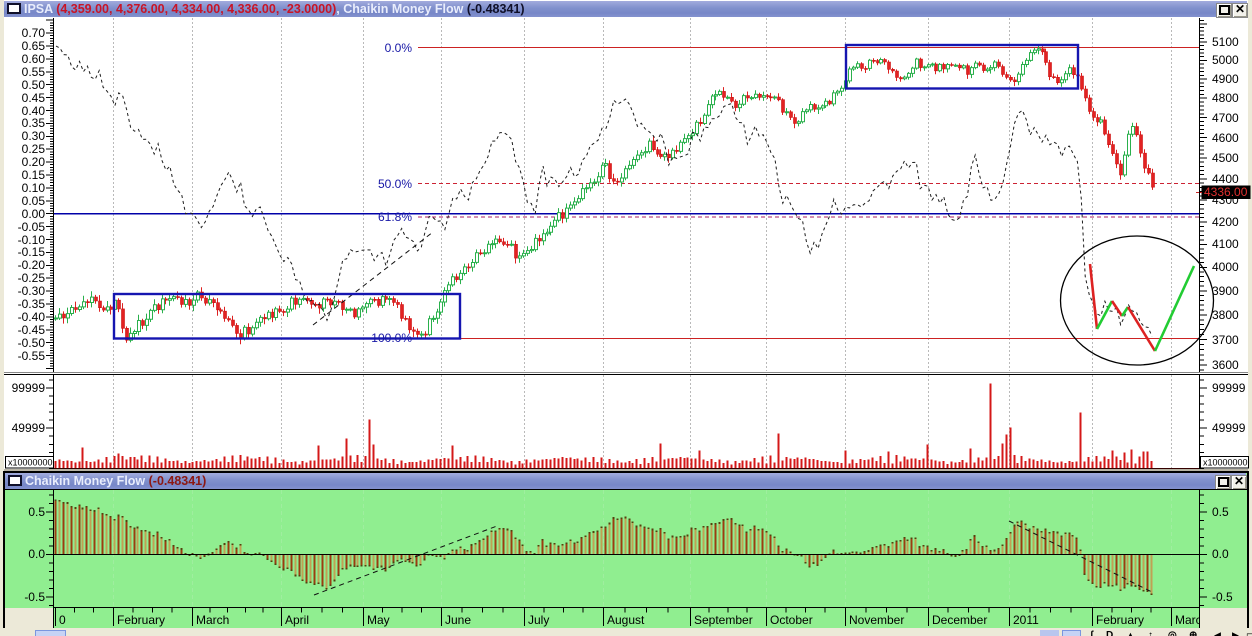 The width and height of the screenshot is (1252, 636). Describe the element at coordinates (34, 175) in the screenshot. I see `svg-text: 0.15` at that location.